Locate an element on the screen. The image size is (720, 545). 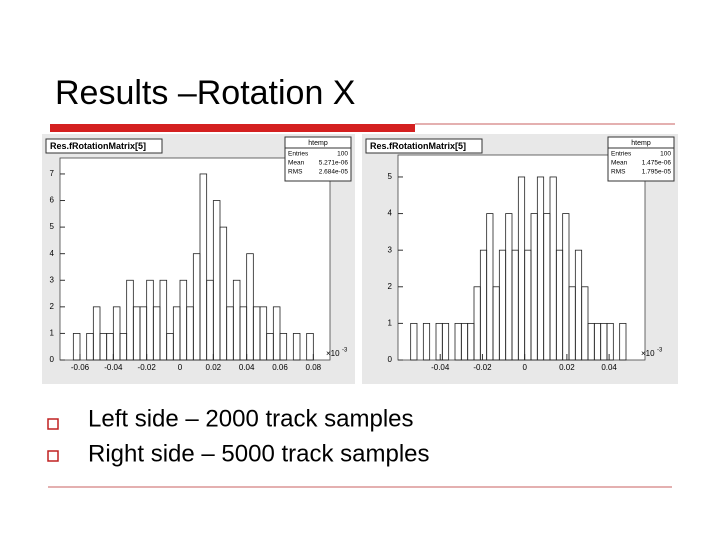
stats-value: 1.475e-06 is located at coordinates (657, 163).